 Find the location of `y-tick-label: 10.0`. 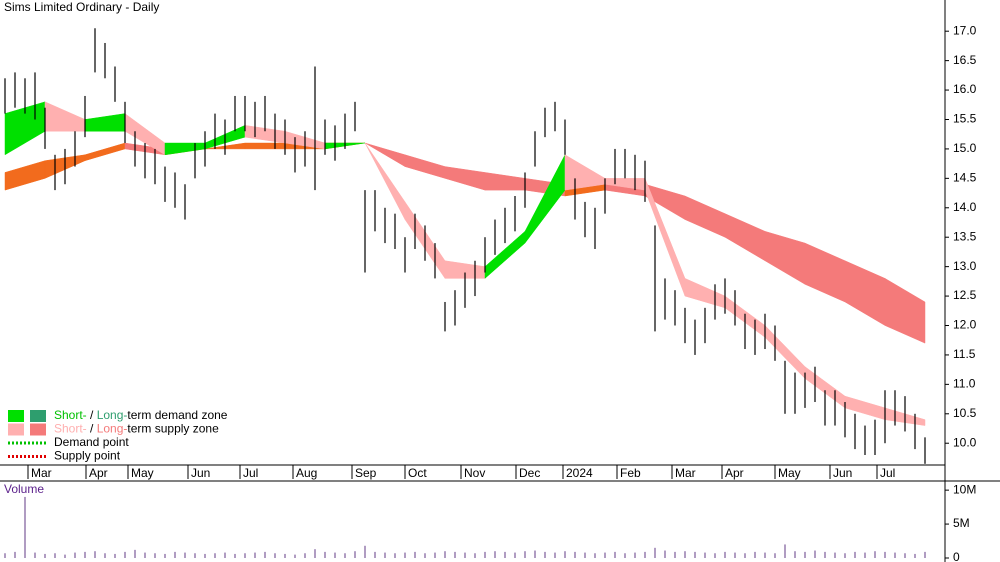

y-tick-label: 10.0 is located at coordinates (965, 442).